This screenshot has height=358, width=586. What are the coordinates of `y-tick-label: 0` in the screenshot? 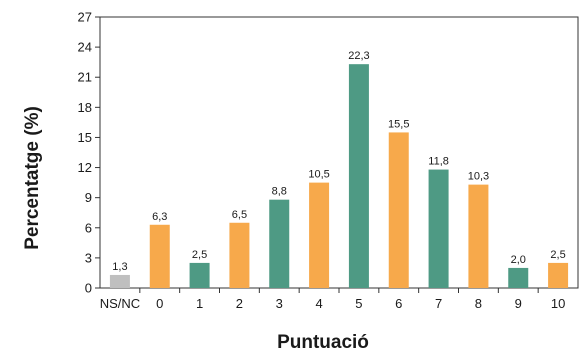 It's located at (88, 288).